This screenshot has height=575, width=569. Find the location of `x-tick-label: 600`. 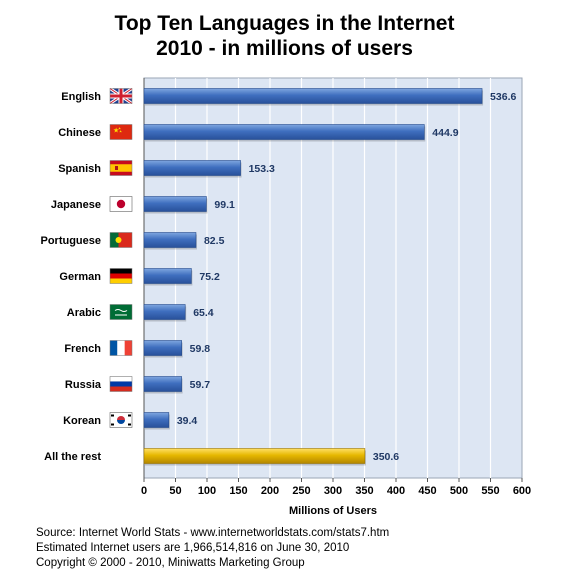

x-tick-label: 600 is located at coordinates (522, 491).